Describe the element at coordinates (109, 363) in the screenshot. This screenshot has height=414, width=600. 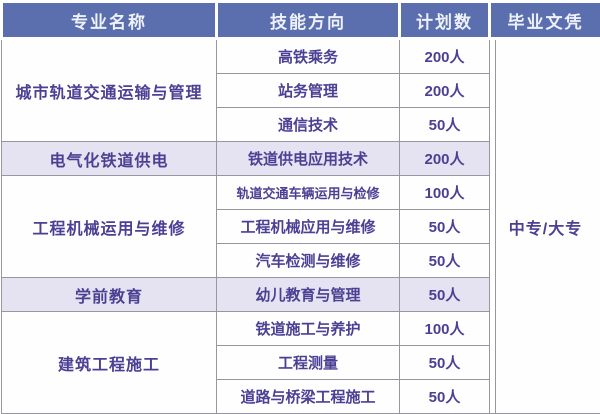
I see `major-cell: 建筑工程施工` at that location.